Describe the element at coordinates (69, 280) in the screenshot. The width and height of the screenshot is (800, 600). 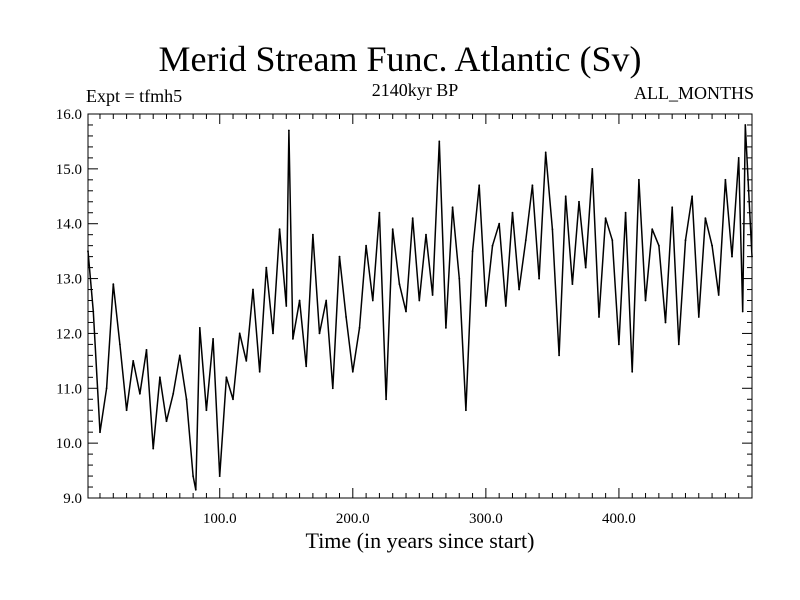
I see `y-tick-label: 13.0` at that location.